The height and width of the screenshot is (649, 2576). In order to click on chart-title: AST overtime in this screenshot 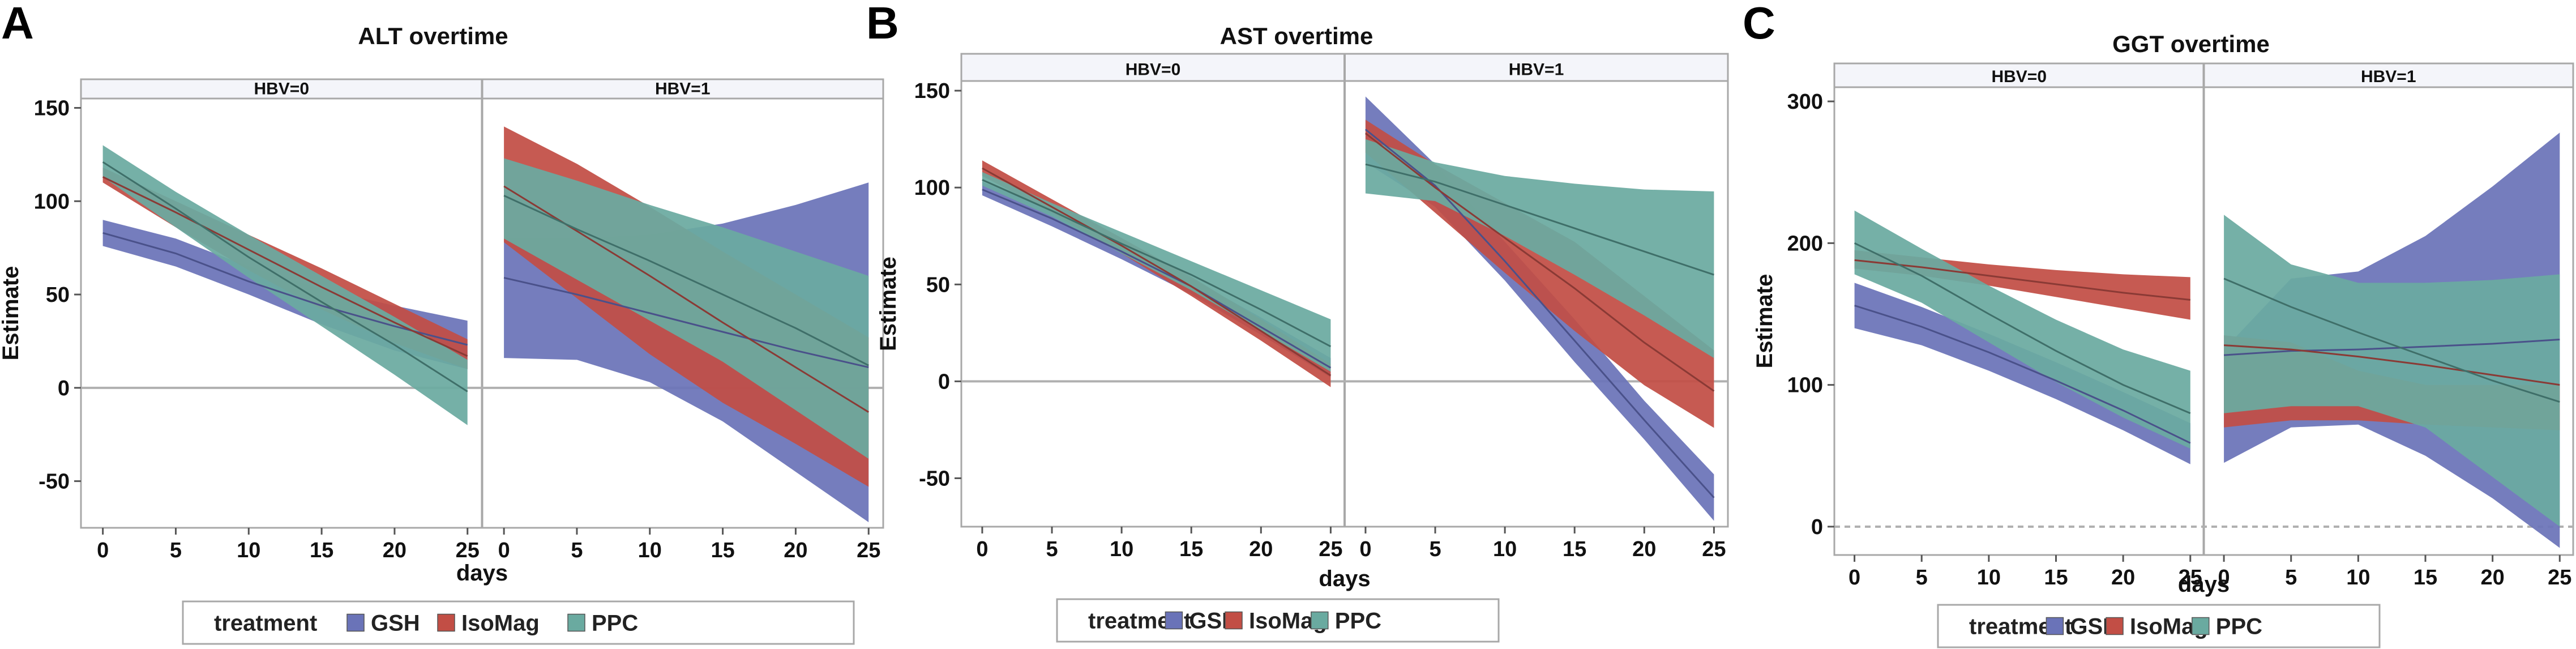, I will do `click(1296, 36)`.